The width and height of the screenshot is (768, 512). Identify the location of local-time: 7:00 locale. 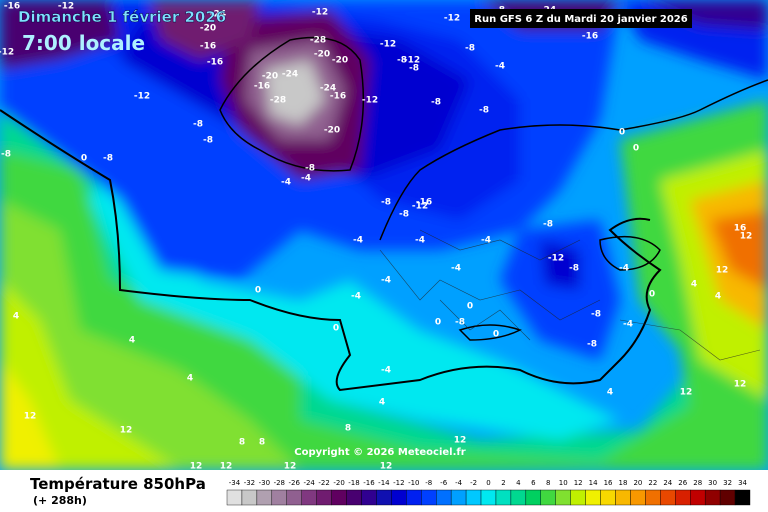
(83, 43).